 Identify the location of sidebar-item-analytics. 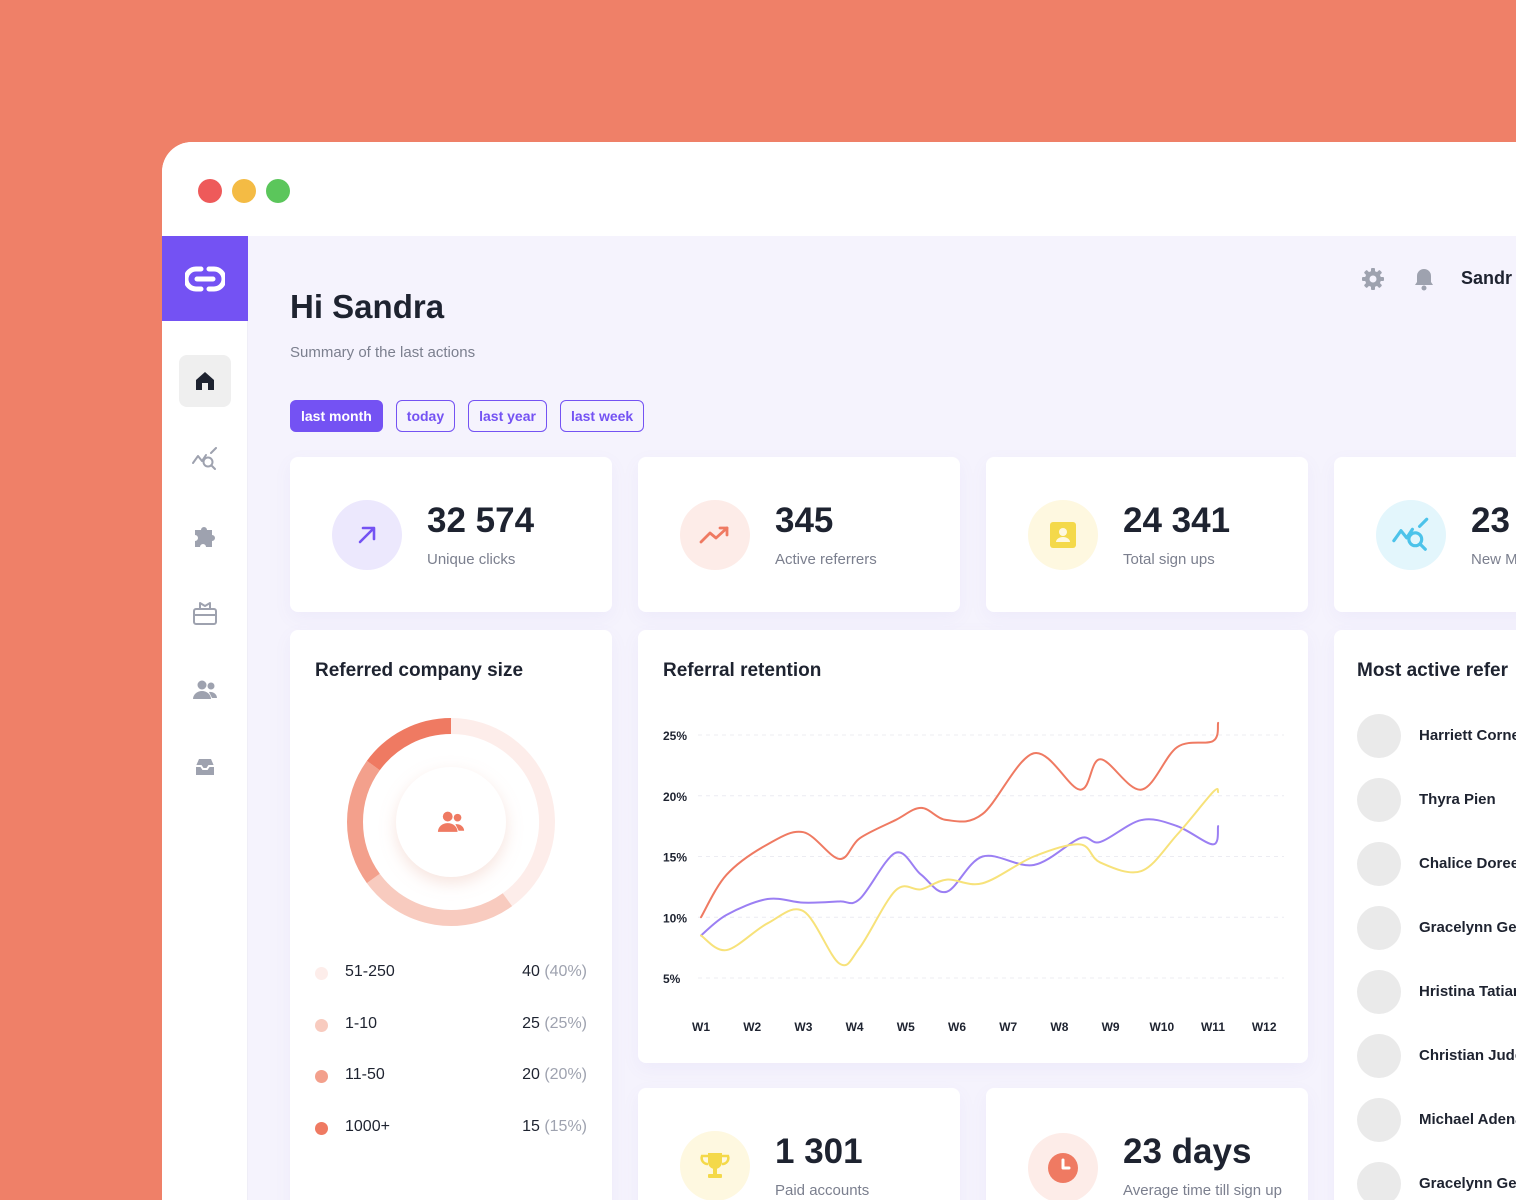
(205, 459).